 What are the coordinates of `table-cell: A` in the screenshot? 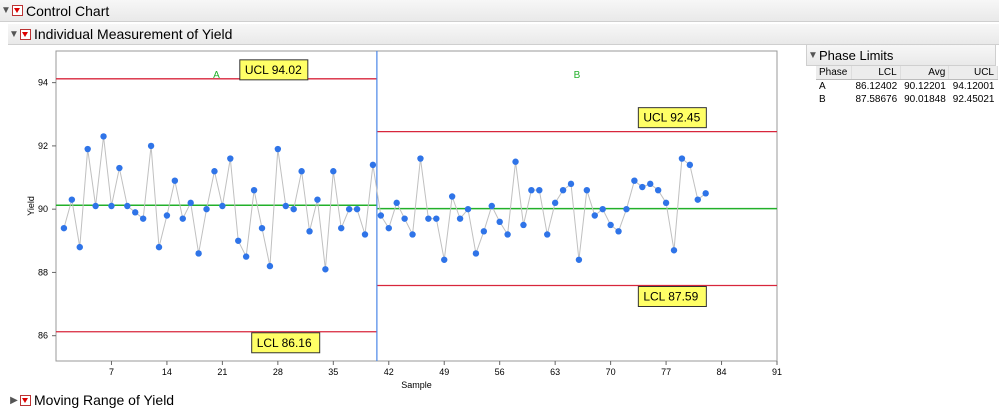 It's located at (822, 86).